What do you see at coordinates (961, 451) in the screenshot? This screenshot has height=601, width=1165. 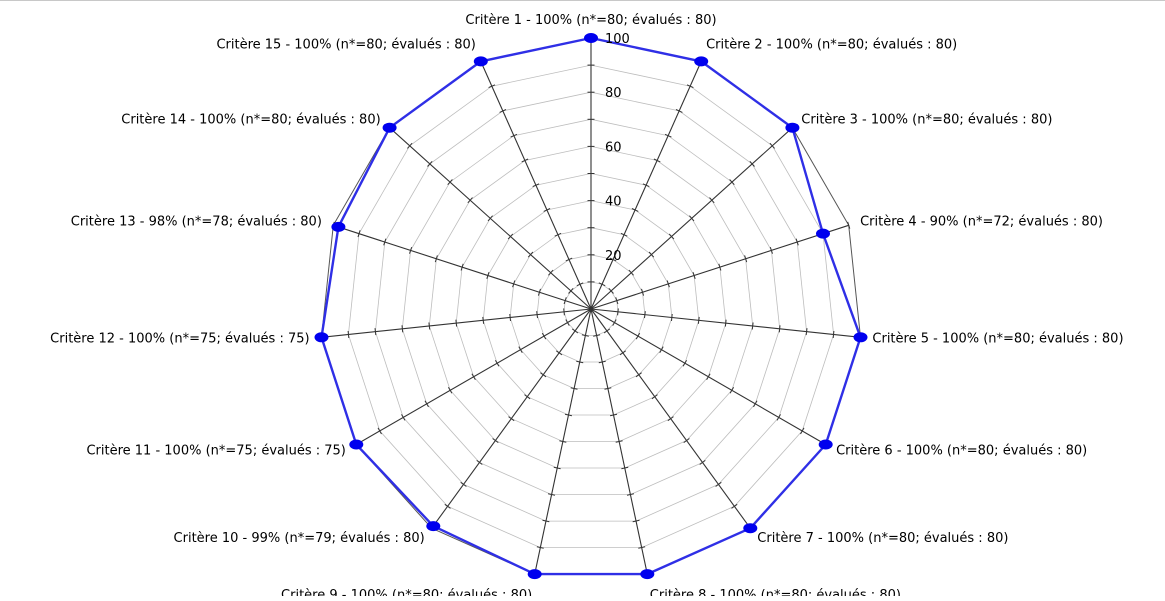 I see `category-label-6: Critère 6 - 100% (n*=80; évalués : 80)` at bounding box center [961, 451].